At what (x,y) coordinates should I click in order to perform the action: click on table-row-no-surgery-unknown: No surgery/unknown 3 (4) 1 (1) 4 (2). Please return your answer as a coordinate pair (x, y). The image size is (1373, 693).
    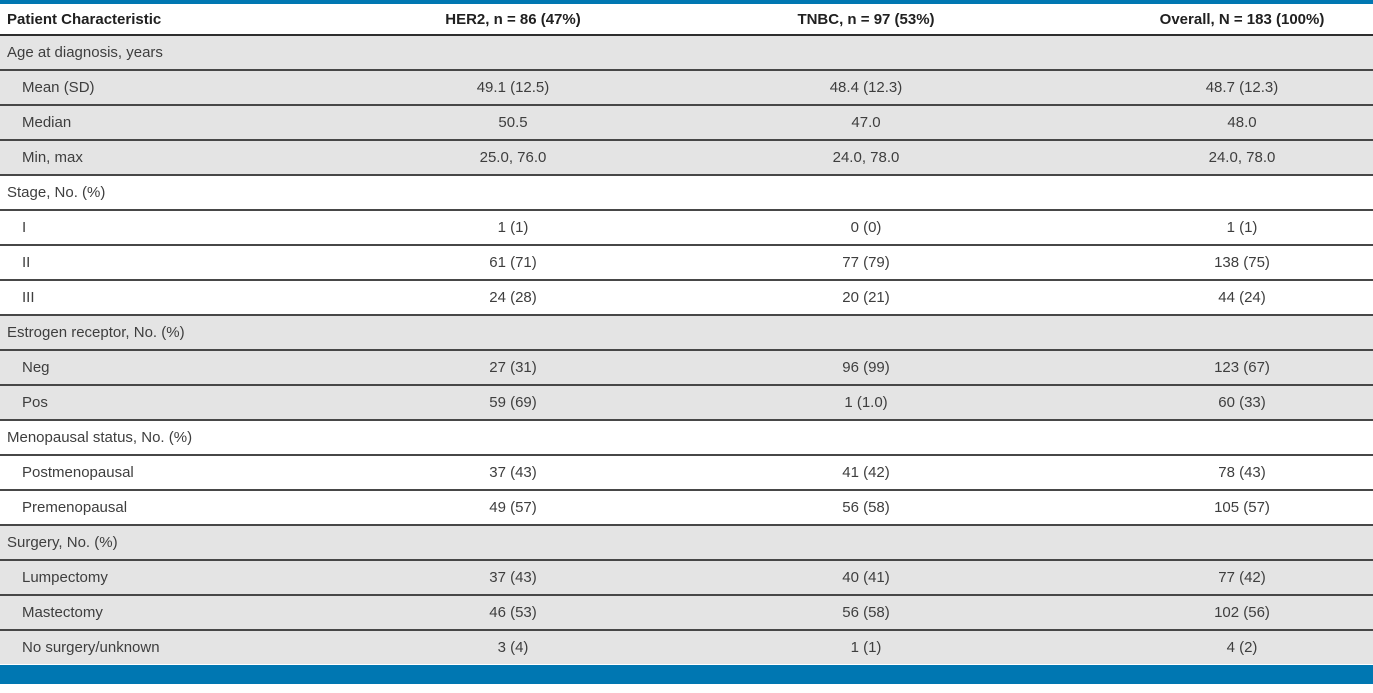
    Looking at the image, I should click on (686, 647).